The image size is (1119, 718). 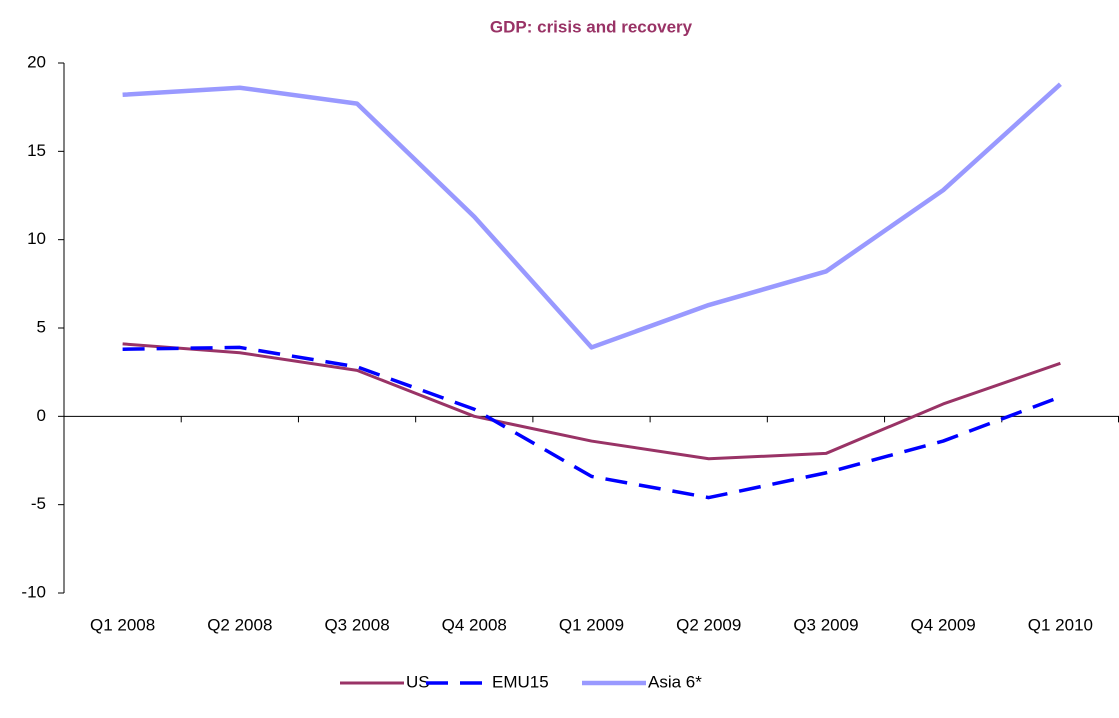 What do you see at coordinates (36, 238) in the screenshot?
I see `y-tick-label: 10` at bounding box center [36, 238].